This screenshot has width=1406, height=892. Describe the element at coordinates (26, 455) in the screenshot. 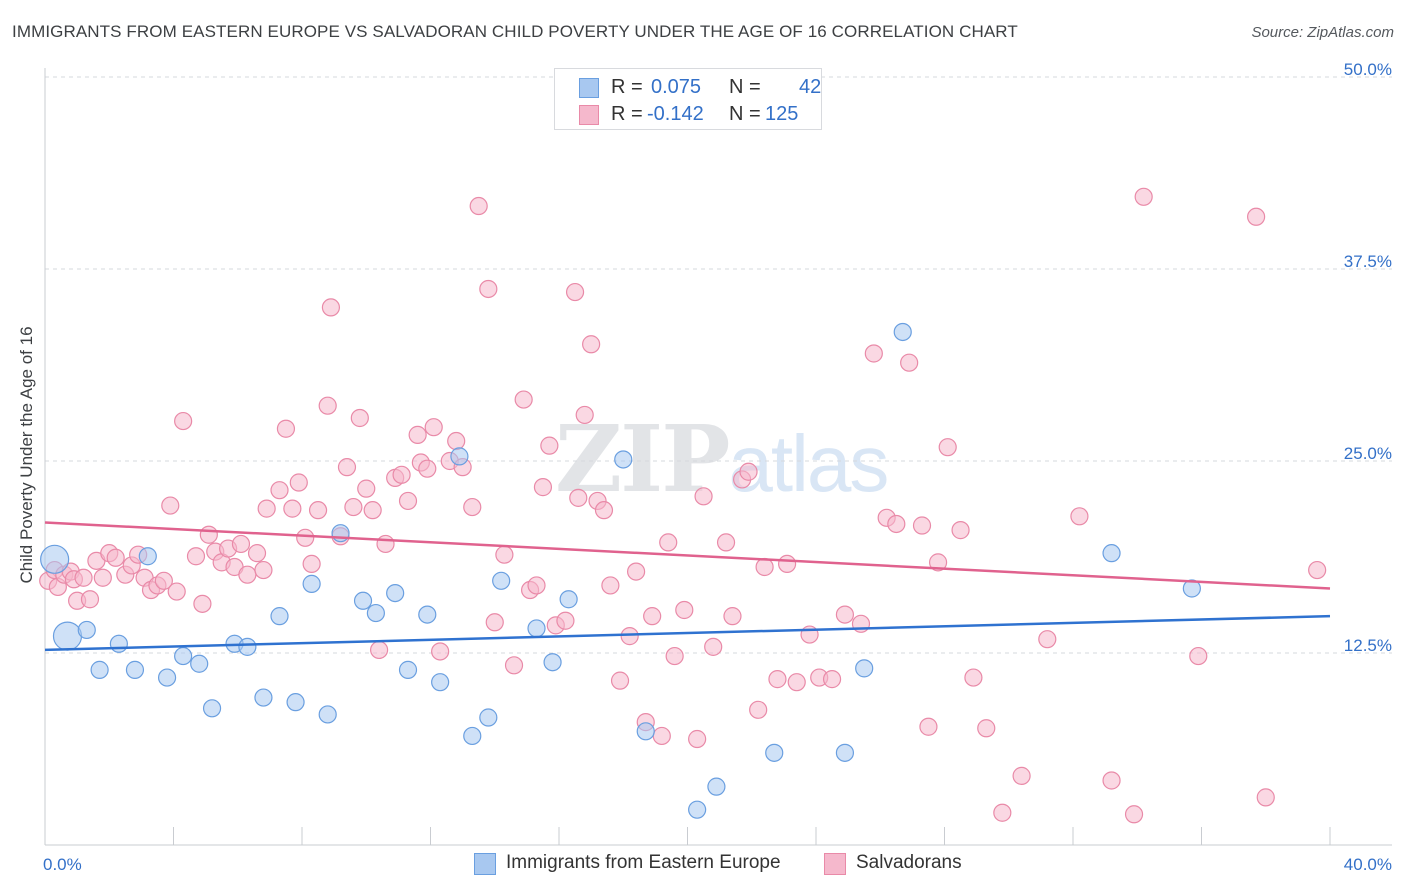

I see `y-axis-label: Child Poverty Under the Age of 16` at that location.